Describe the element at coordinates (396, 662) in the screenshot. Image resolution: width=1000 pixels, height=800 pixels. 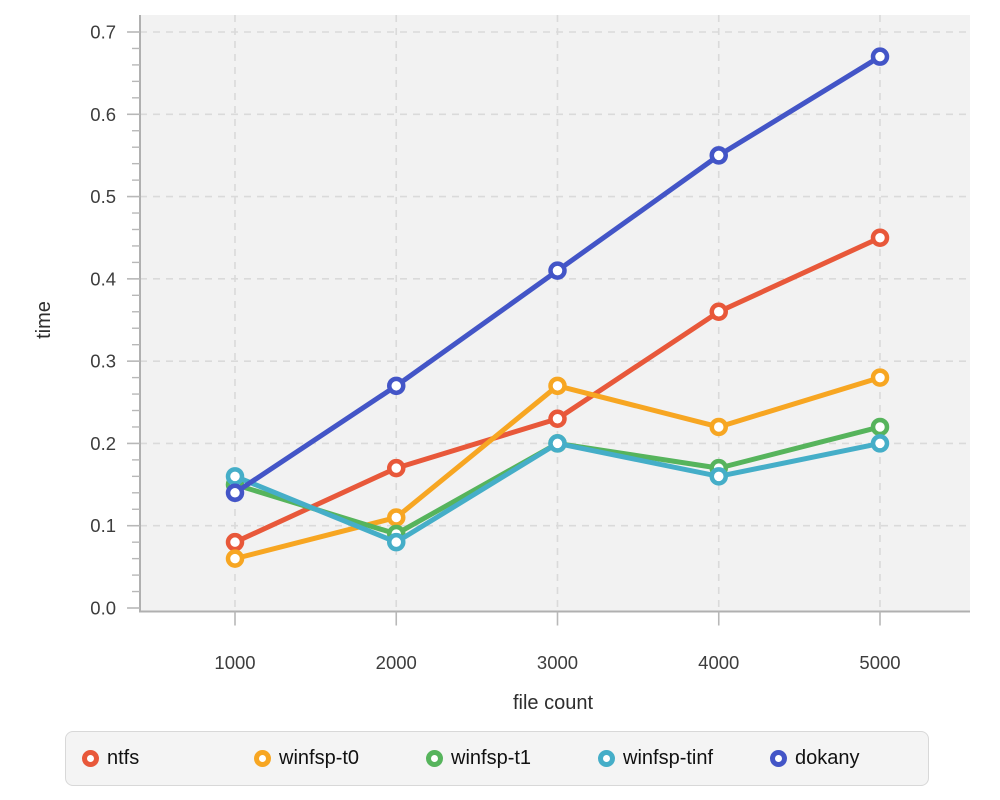
I see `x-tick-label: 2000` at that location.